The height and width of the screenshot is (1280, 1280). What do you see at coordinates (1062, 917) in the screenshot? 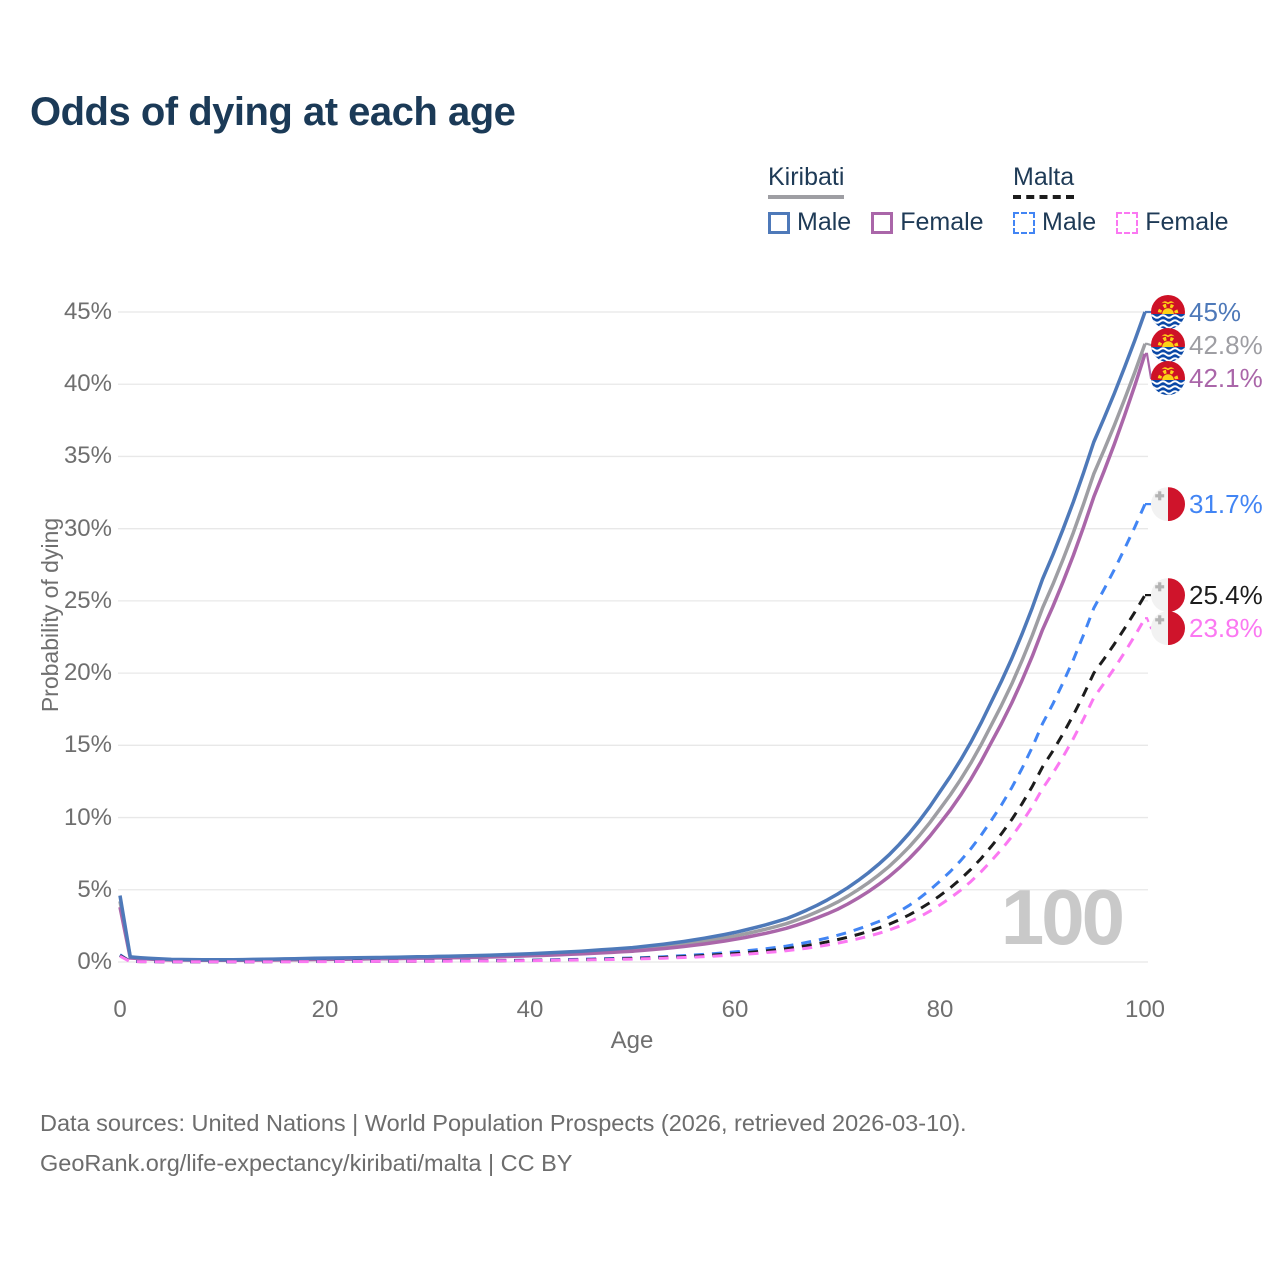
I see `age-watermark: 100` at bounding box center [1062, 917].